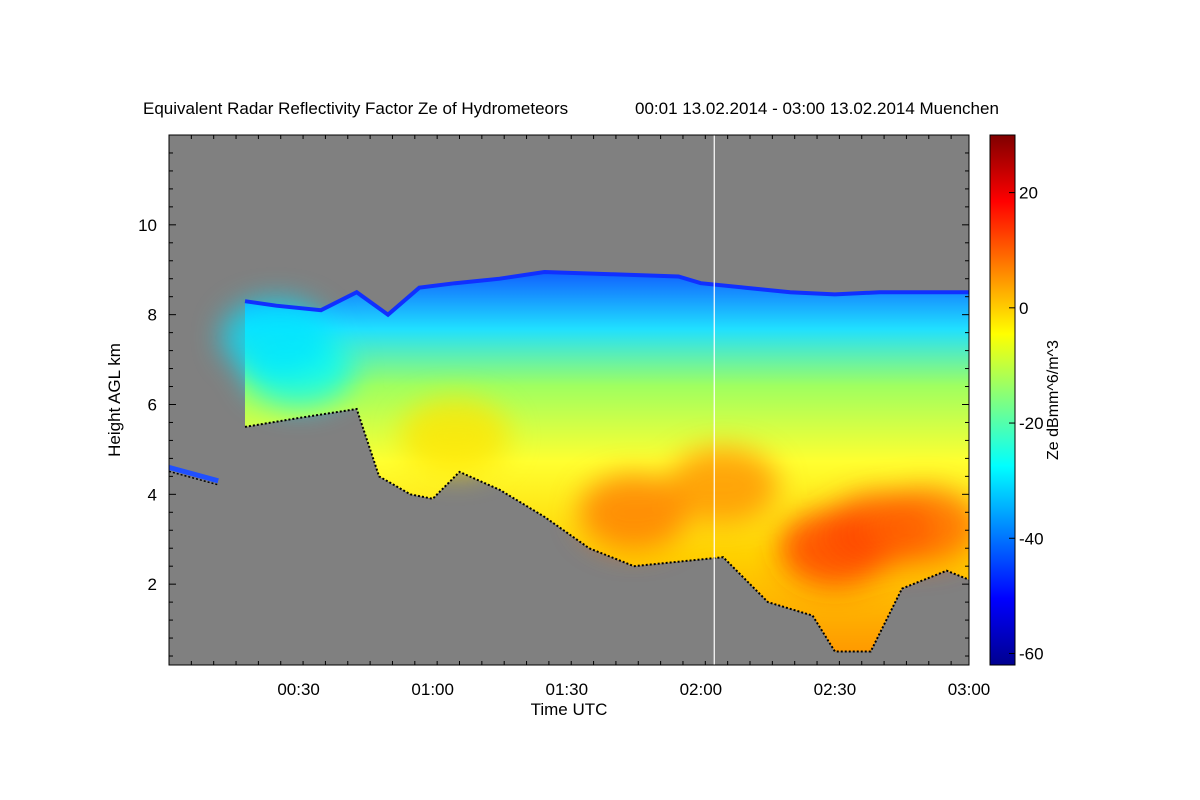  Describe the element at coordinates (152, 315) in the screenshot. I see `y-tick-label: 8` at that location.